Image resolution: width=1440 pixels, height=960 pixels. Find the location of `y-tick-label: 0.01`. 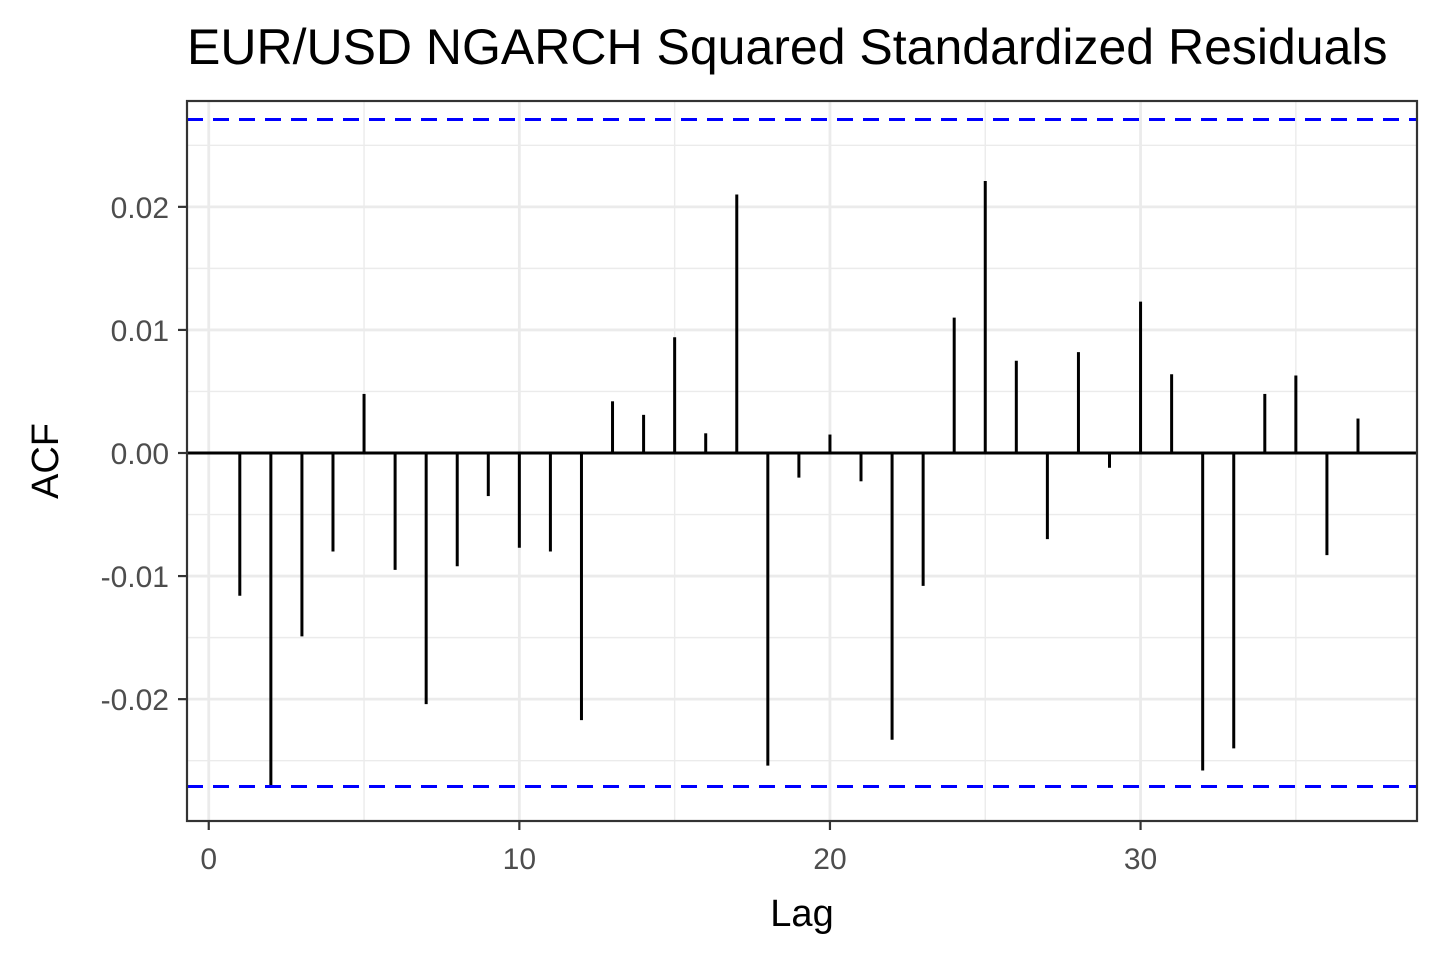

y-tick-label: 0.01 is located at coordinates (140, 331).